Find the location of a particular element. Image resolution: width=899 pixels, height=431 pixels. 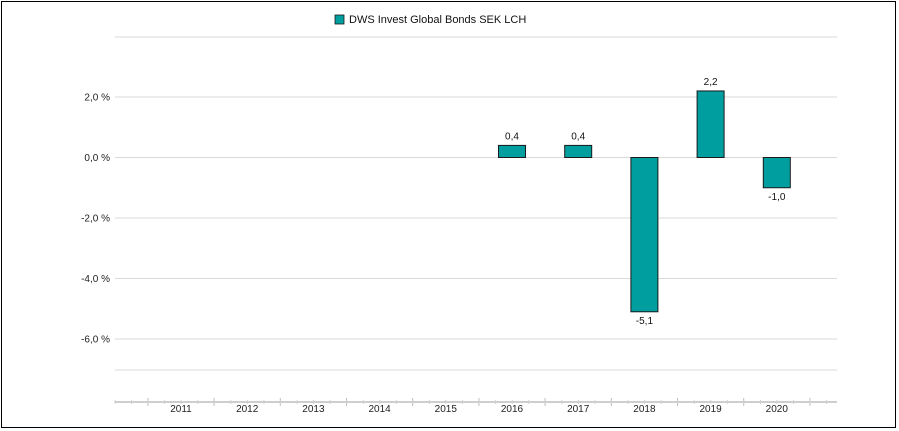

x-tick-label: 2015 is located at coordinates (446, 409).